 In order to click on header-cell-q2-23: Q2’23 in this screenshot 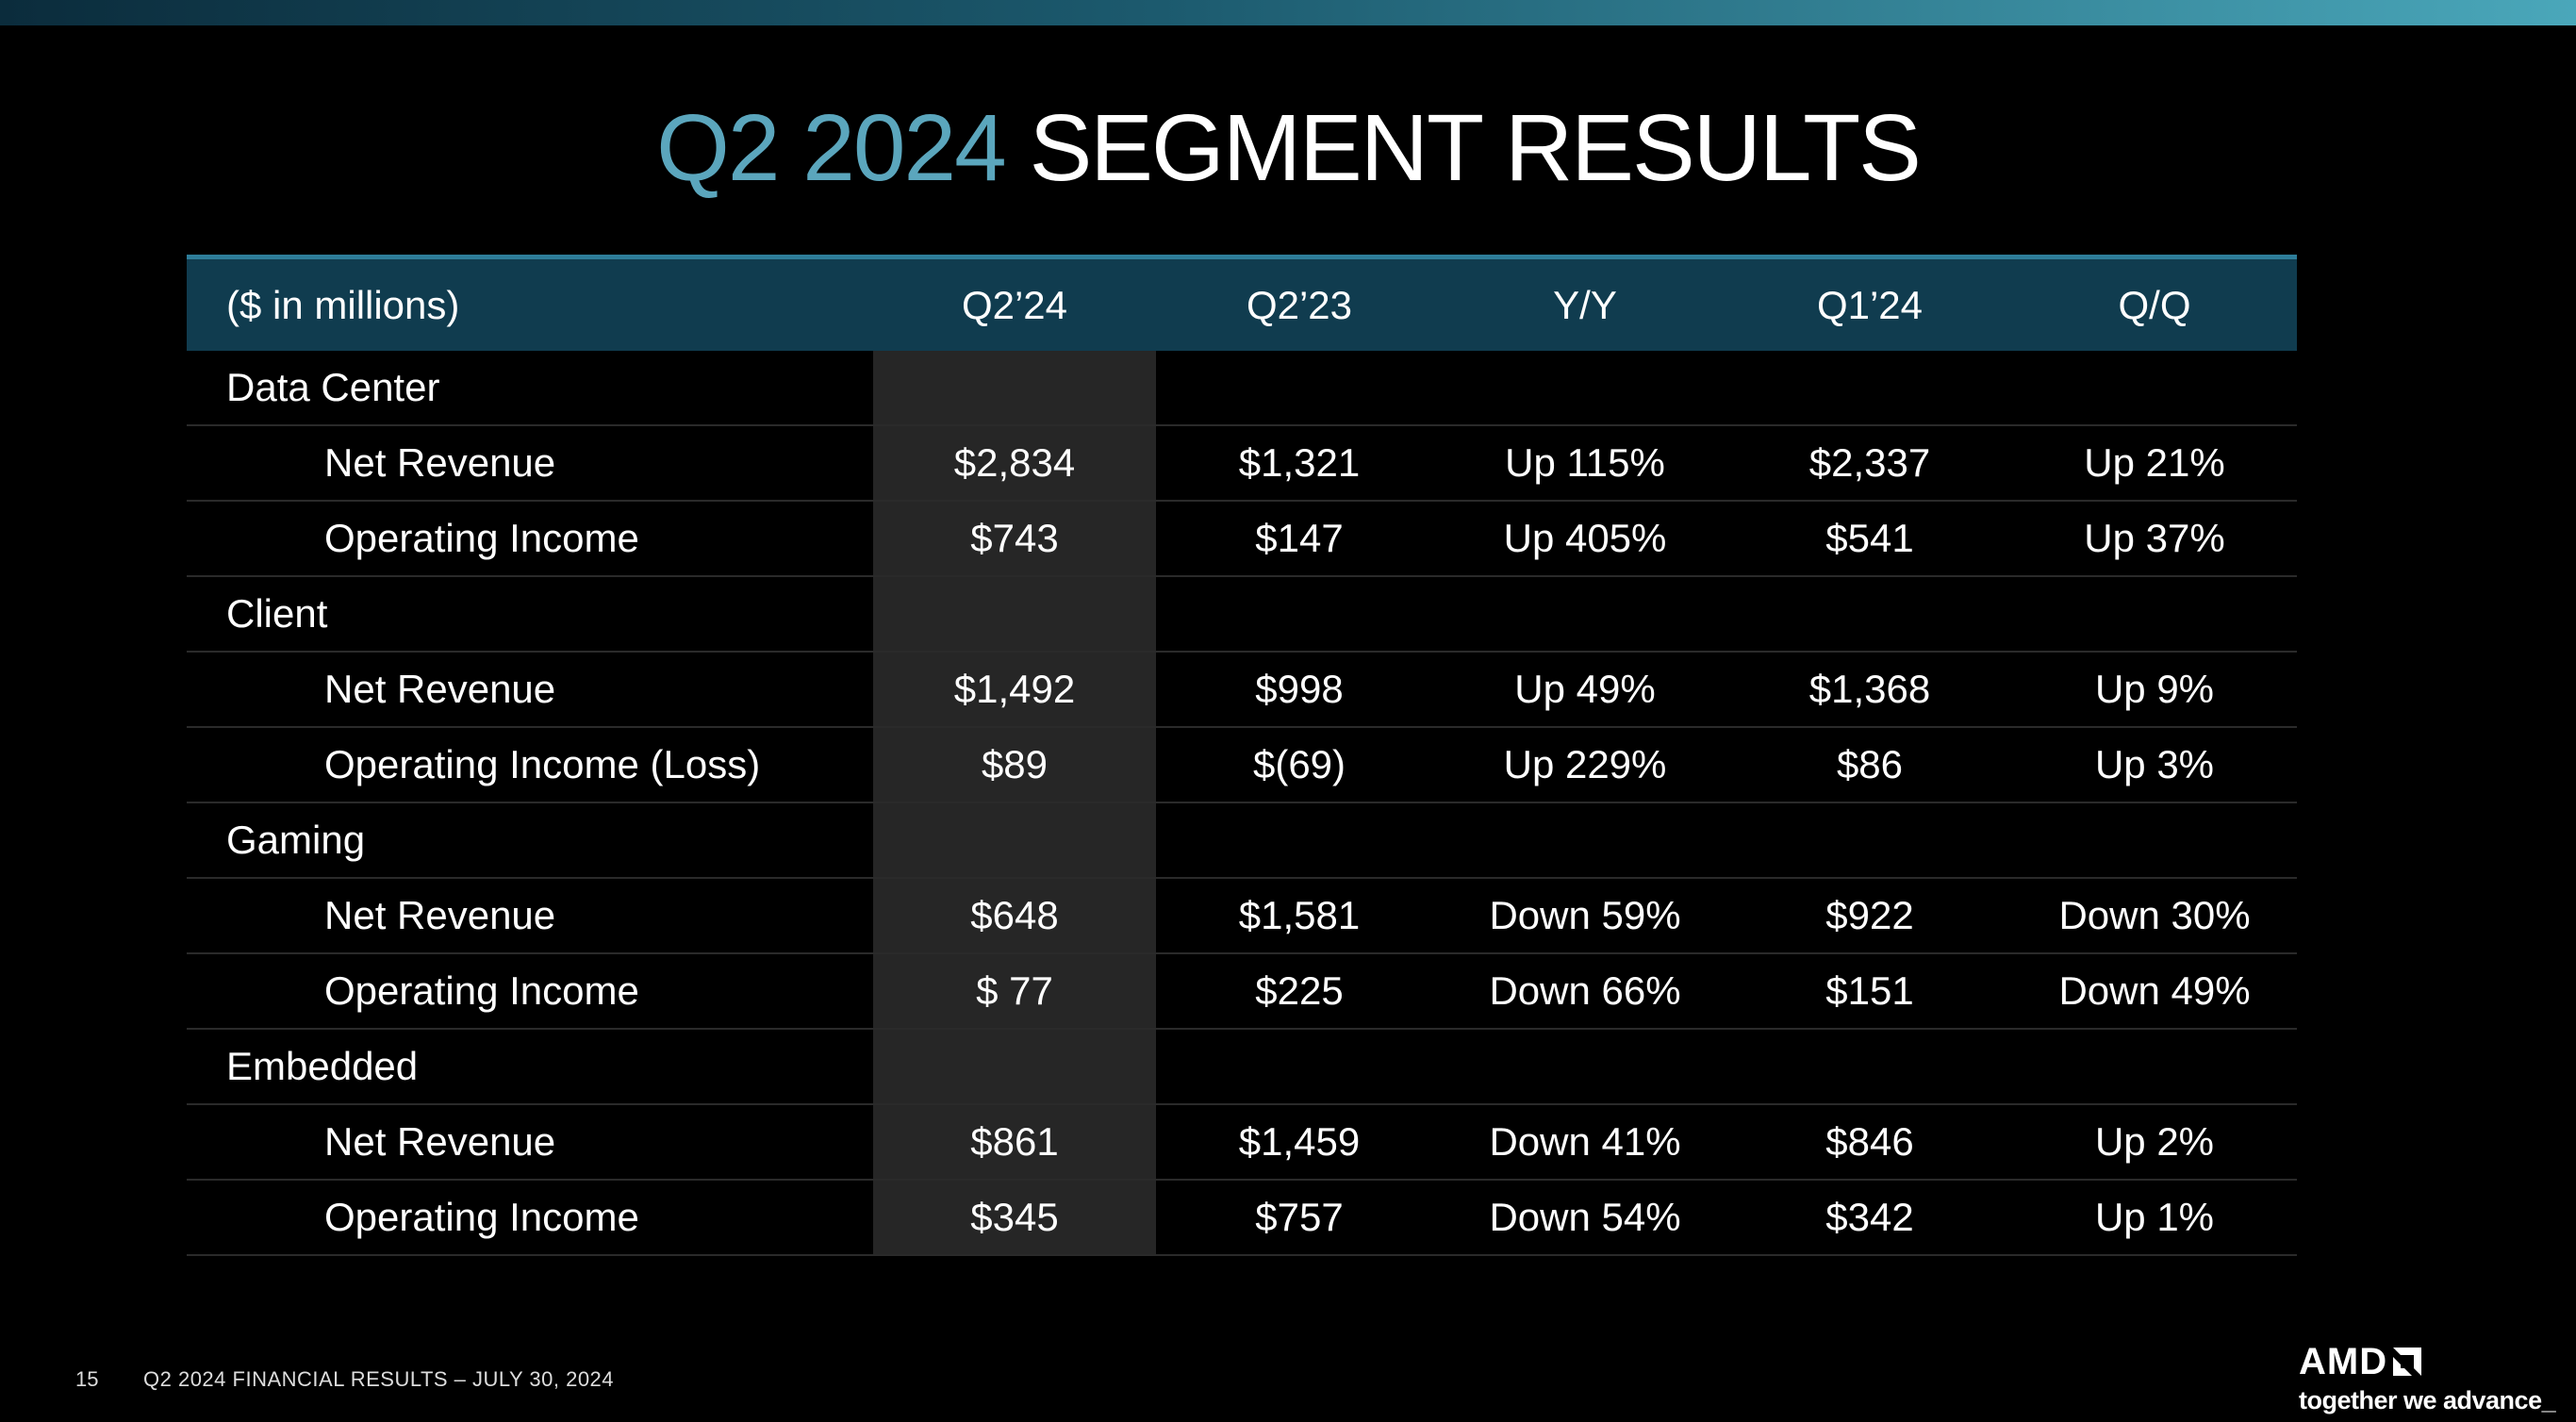, I will do `click(1299, 304)`.